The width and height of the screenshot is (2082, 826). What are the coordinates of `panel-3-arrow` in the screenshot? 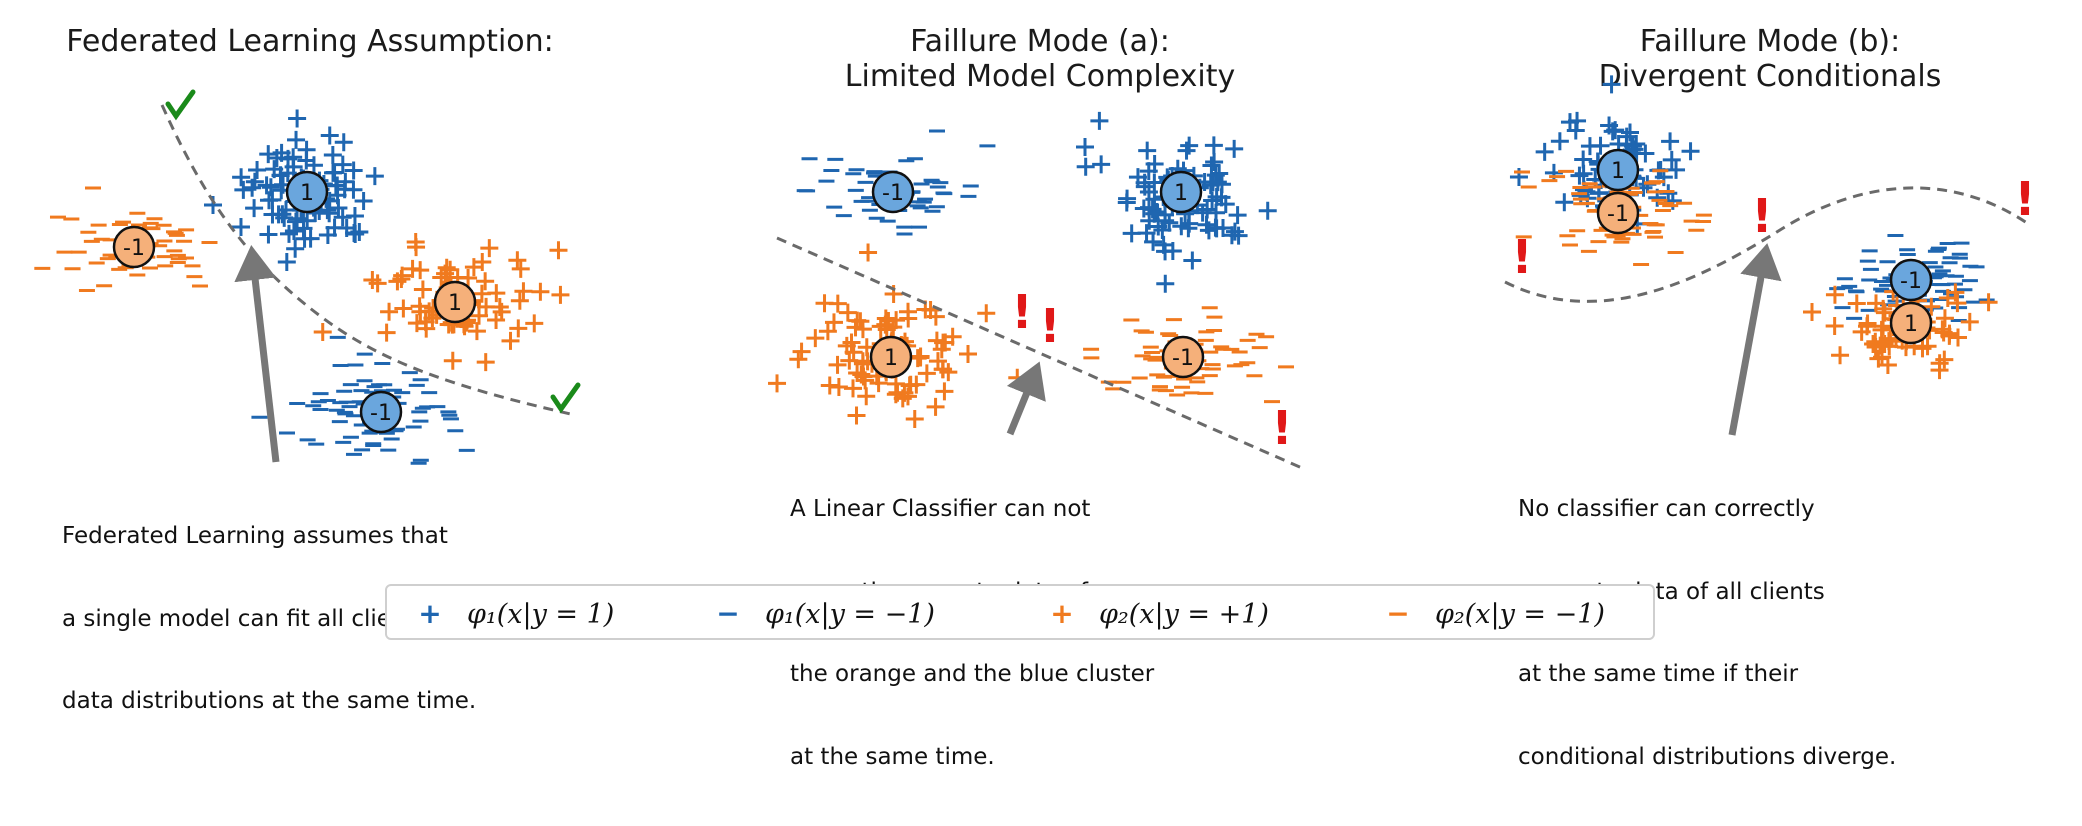 It's located at (1755, 339).